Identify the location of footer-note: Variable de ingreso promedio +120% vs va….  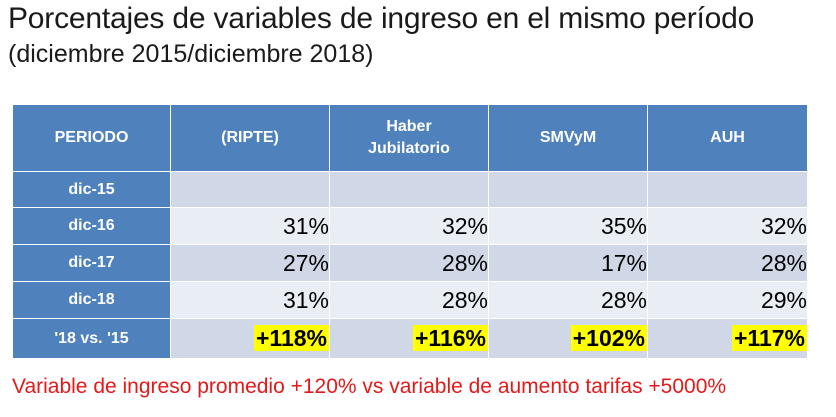
(369, 386).